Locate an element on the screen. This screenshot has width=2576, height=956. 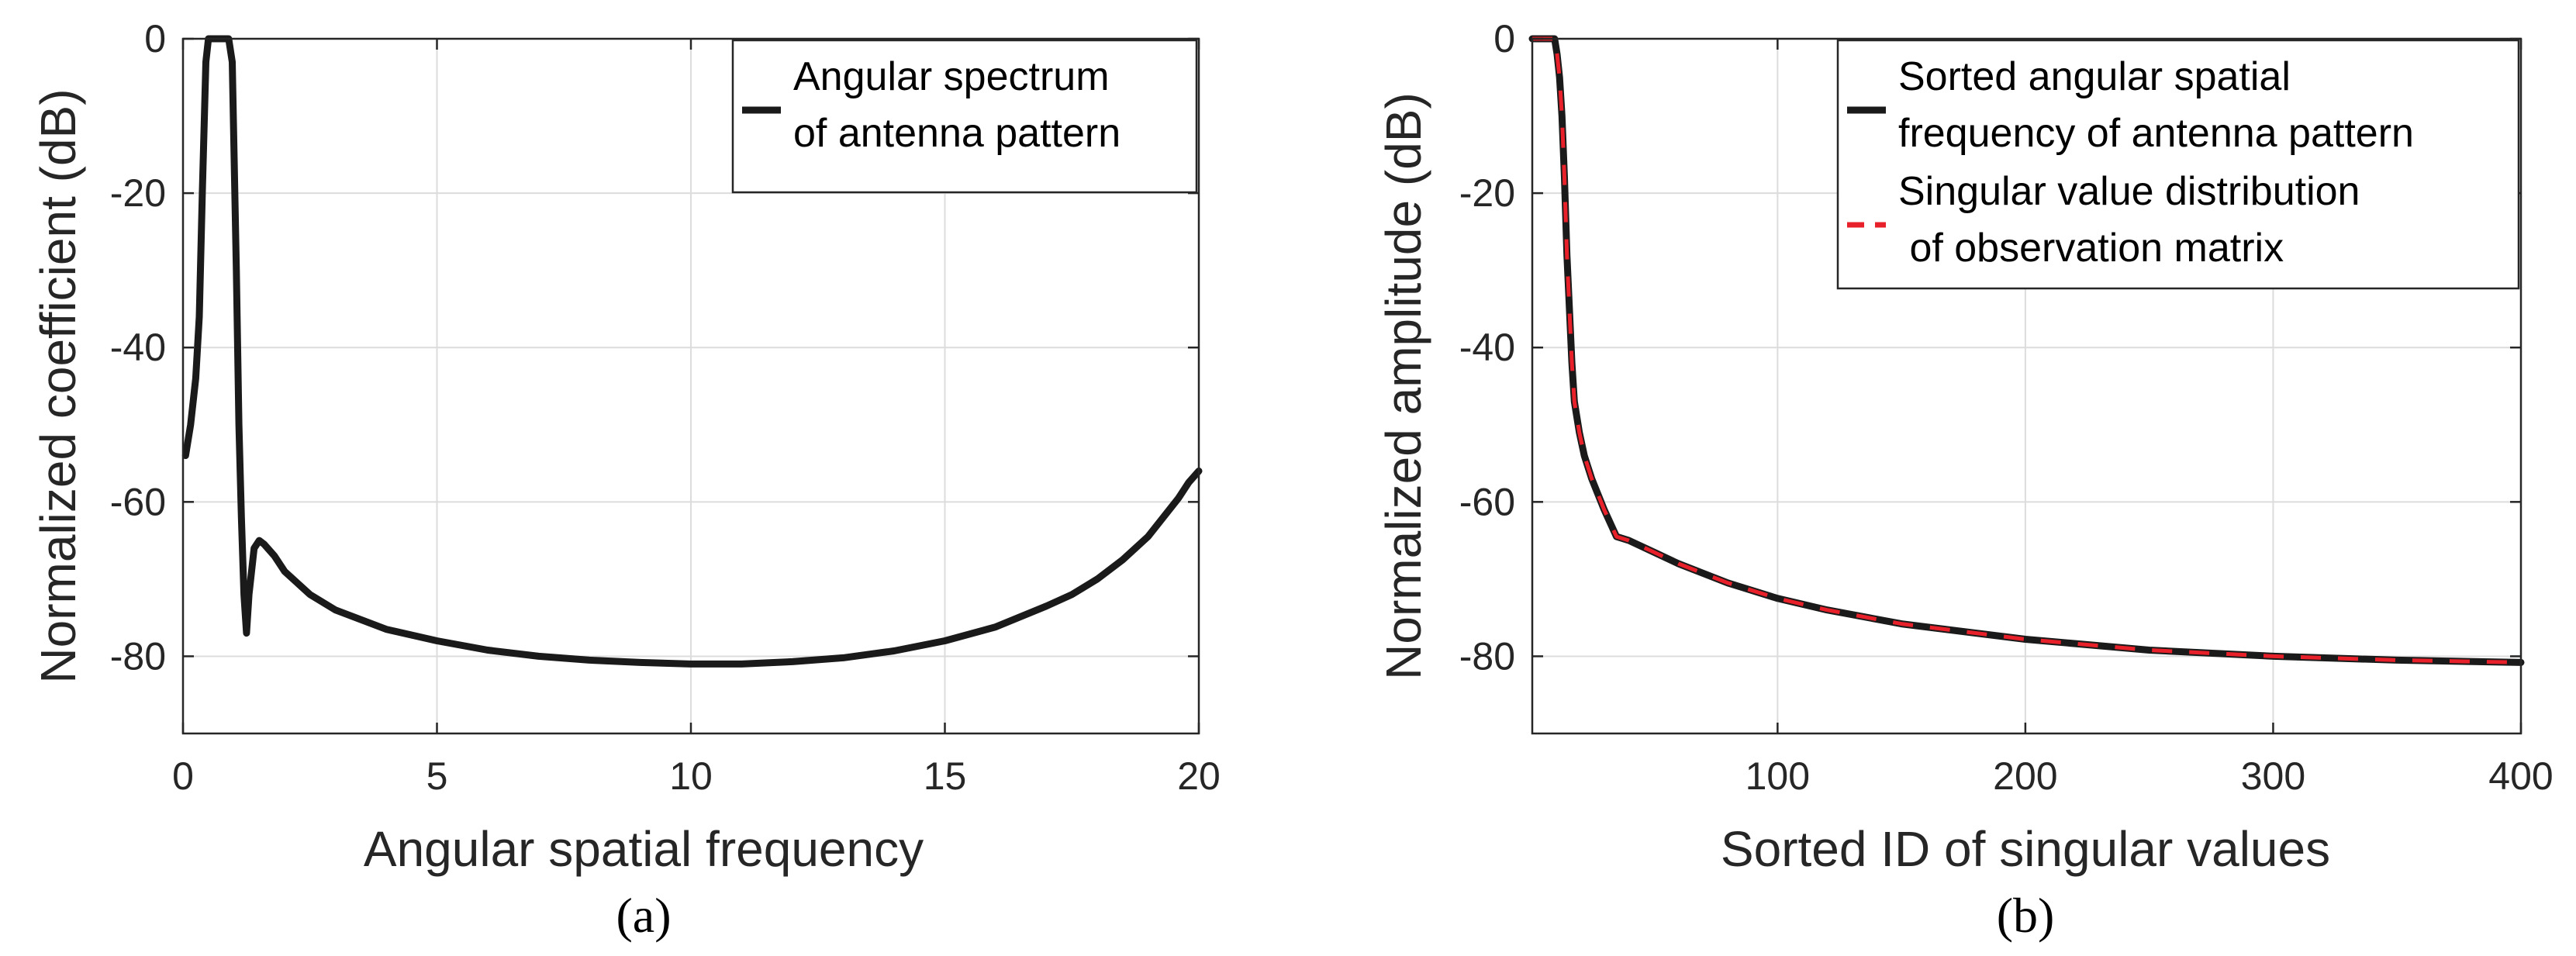
chart-b-xtick-label-3: 400 is located at coordinates (2521, 776).